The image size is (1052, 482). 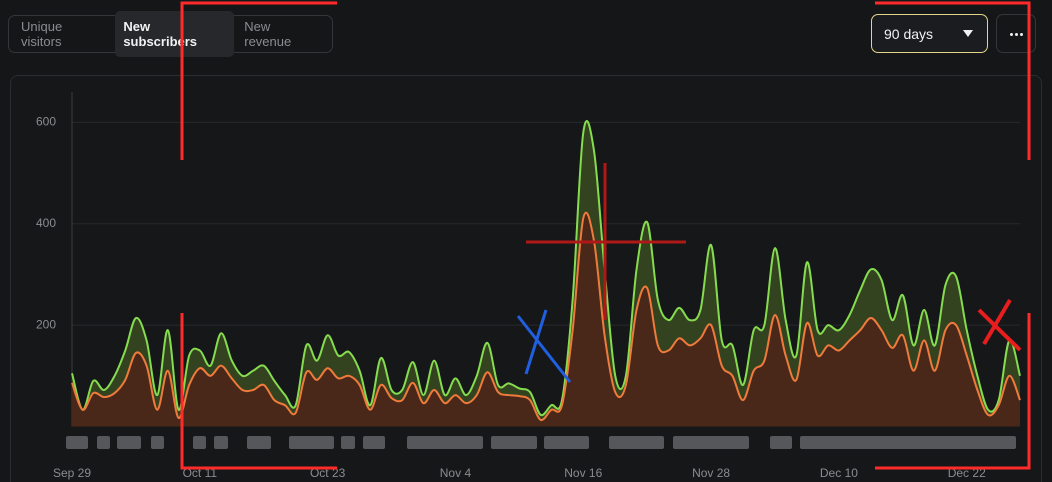 What do you see at coordinates (46, 223) in the screenshot?
I see `y-tick-label: 400` at bounding box center [46, 223].